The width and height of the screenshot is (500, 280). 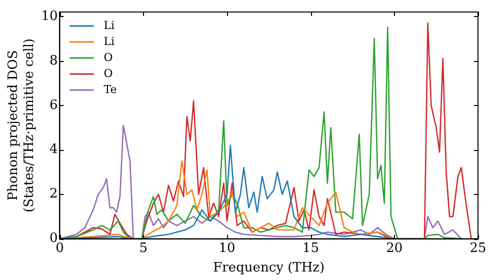 What do you see at coordinates (110, 89) in the screenshot?
I see `legend-label: Te` at bounding box center [110, 89].